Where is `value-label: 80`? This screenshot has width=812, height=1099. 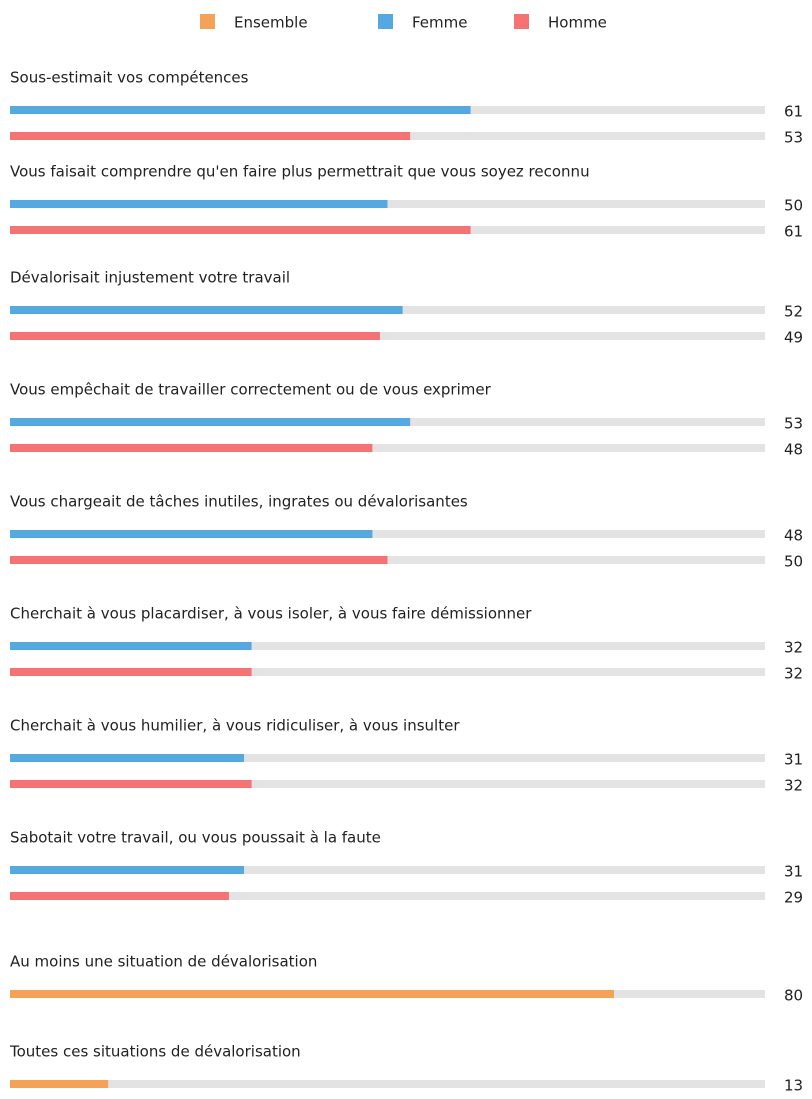
value-label: 80 is located at coordinates (793, 996).